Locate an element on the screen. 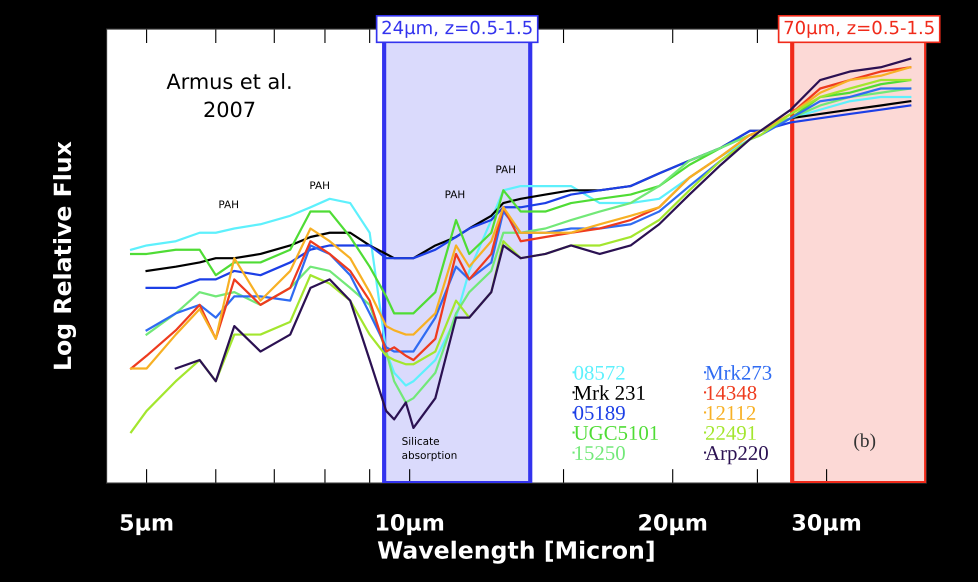 Image resolution: width=978 pixels, height=582 pixels. annotation: Silicate absorption is located at coordinates (429, 449).